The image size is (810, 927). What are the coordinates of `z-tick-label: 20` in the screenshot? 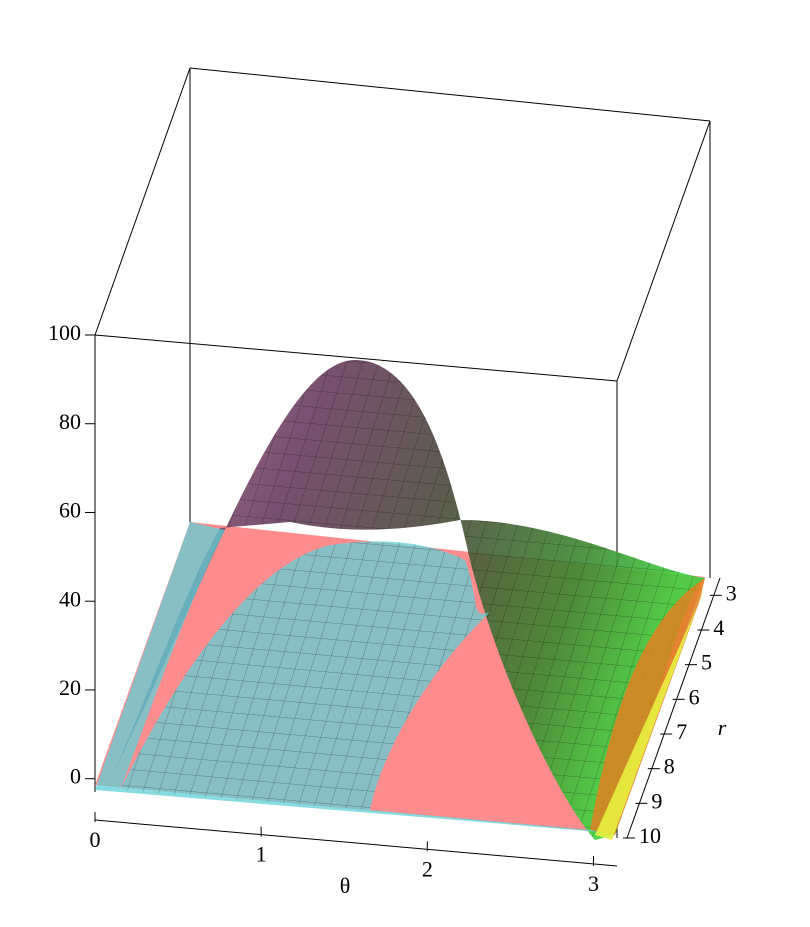 It's located at (70, 687).